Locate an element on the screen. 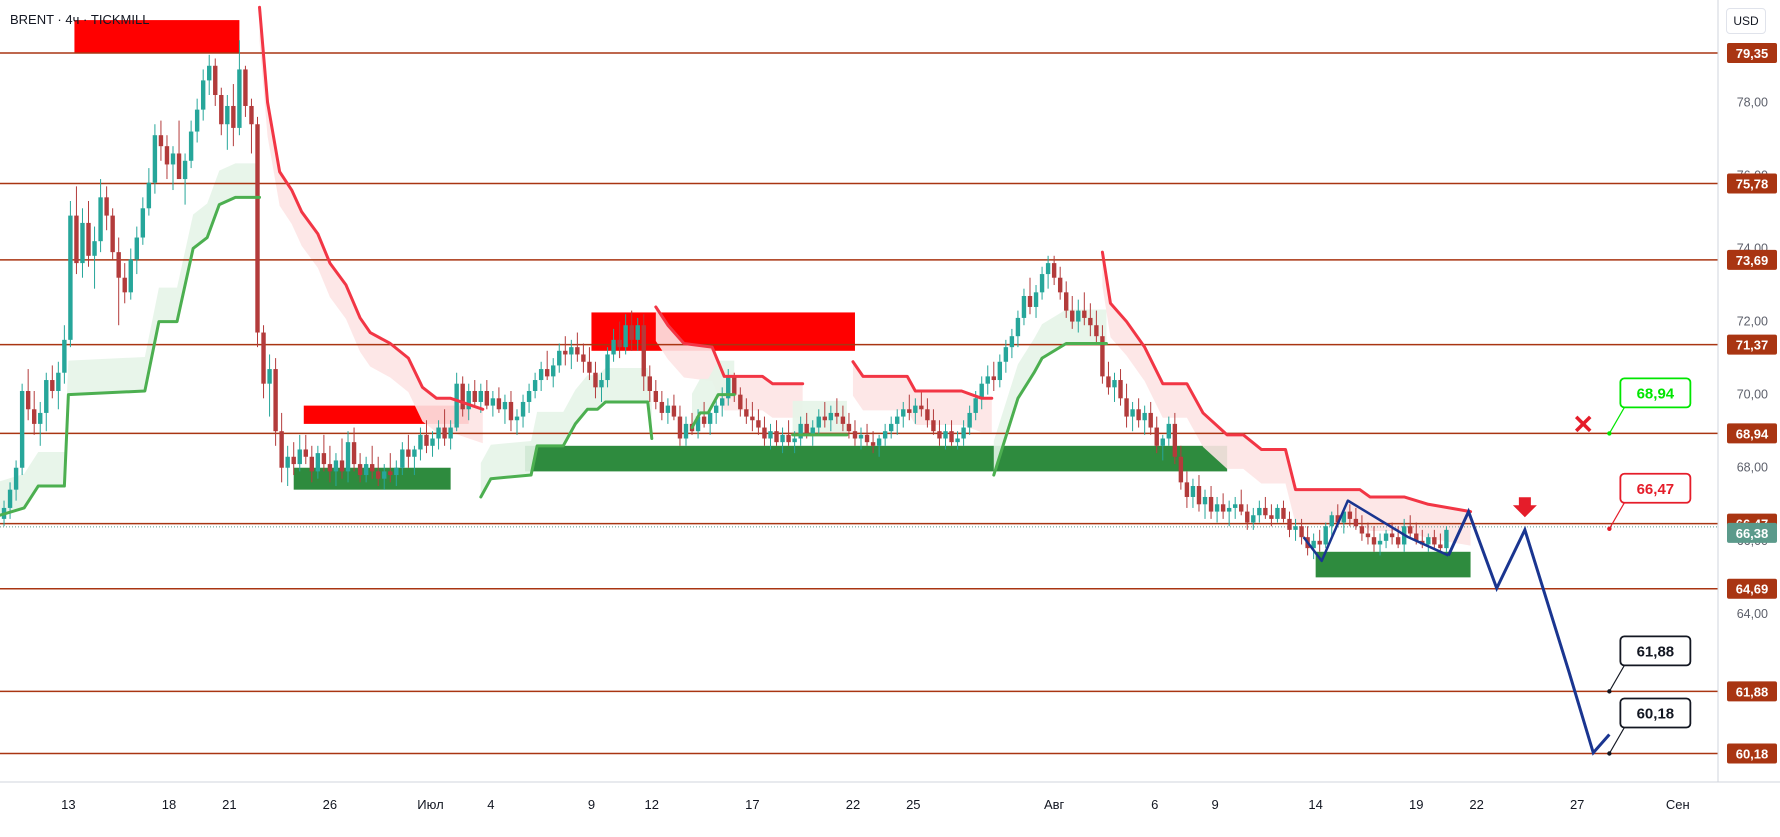  current-price-label: 66,38 is located at coordinates (1752, 533).